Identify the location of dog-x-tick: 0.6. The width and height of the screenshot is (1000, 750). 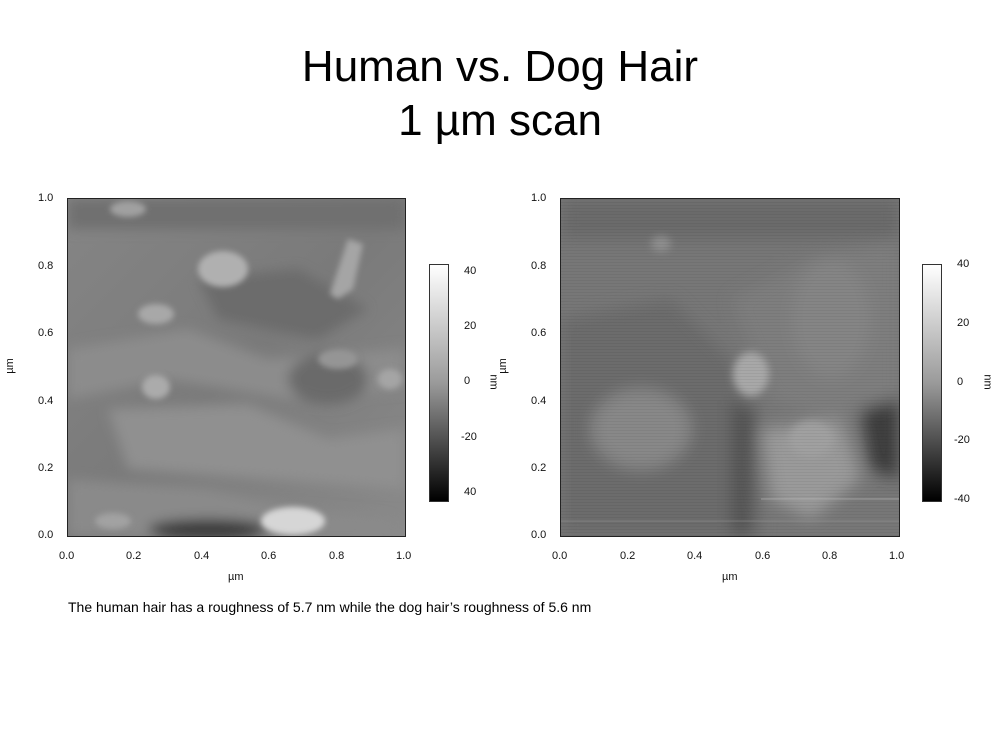
(763, 556).